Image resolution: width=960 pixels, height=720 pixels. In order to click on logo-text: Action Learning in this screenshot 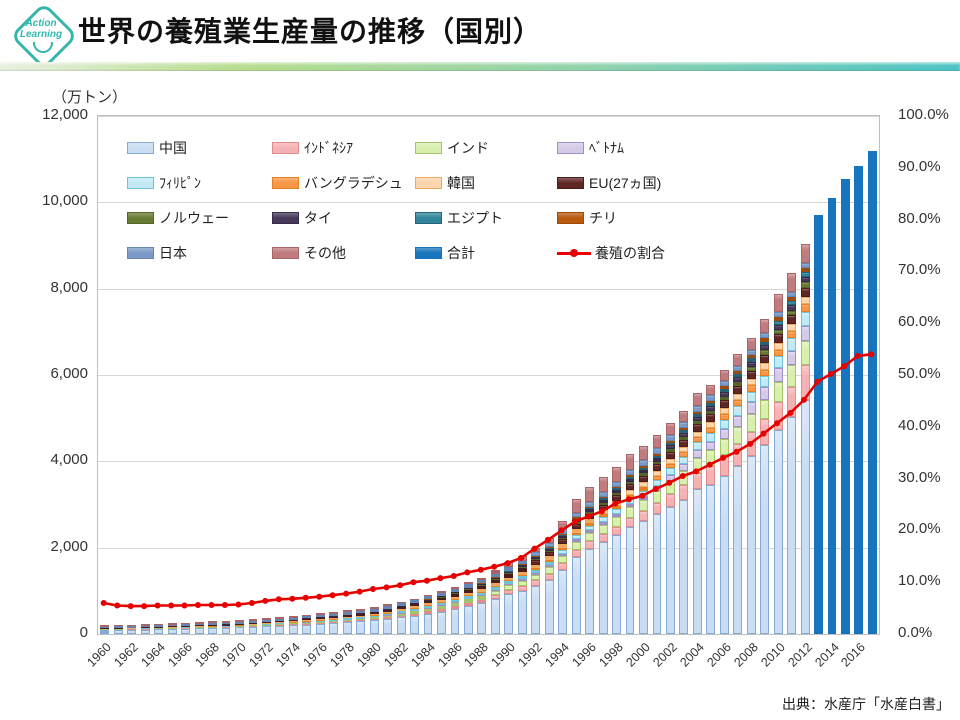, I will do `click(41, 29)`.